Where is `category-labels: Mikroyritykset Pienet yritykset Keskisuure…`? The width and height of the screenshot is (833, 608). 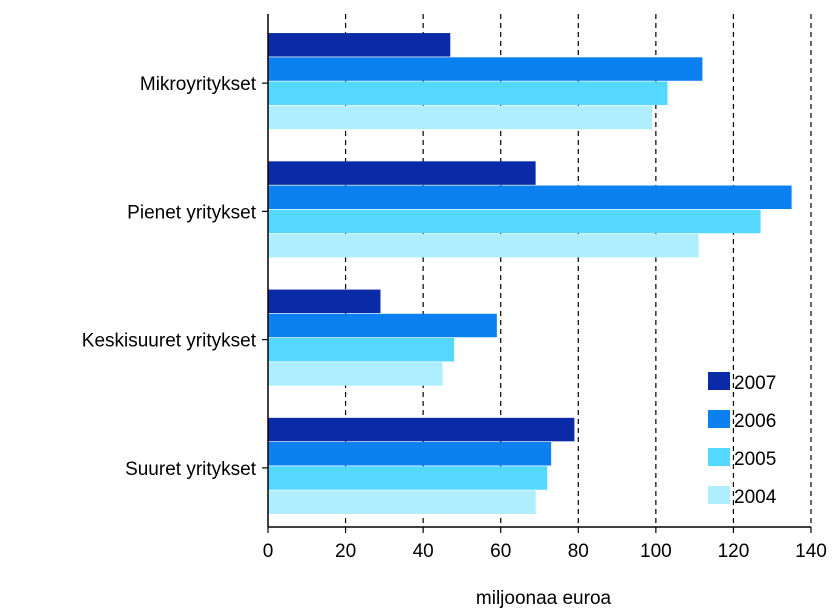
category-labels: Mikroyritykset Pienet yritykset Keskisuure… is located at coordinates (169, 277).